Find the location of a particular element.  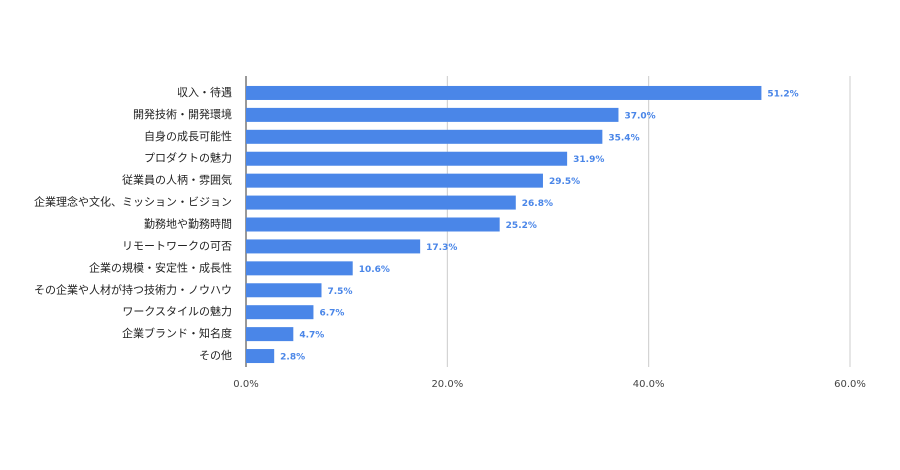

data-label: 6.7% is located at coordinates (331, 314).